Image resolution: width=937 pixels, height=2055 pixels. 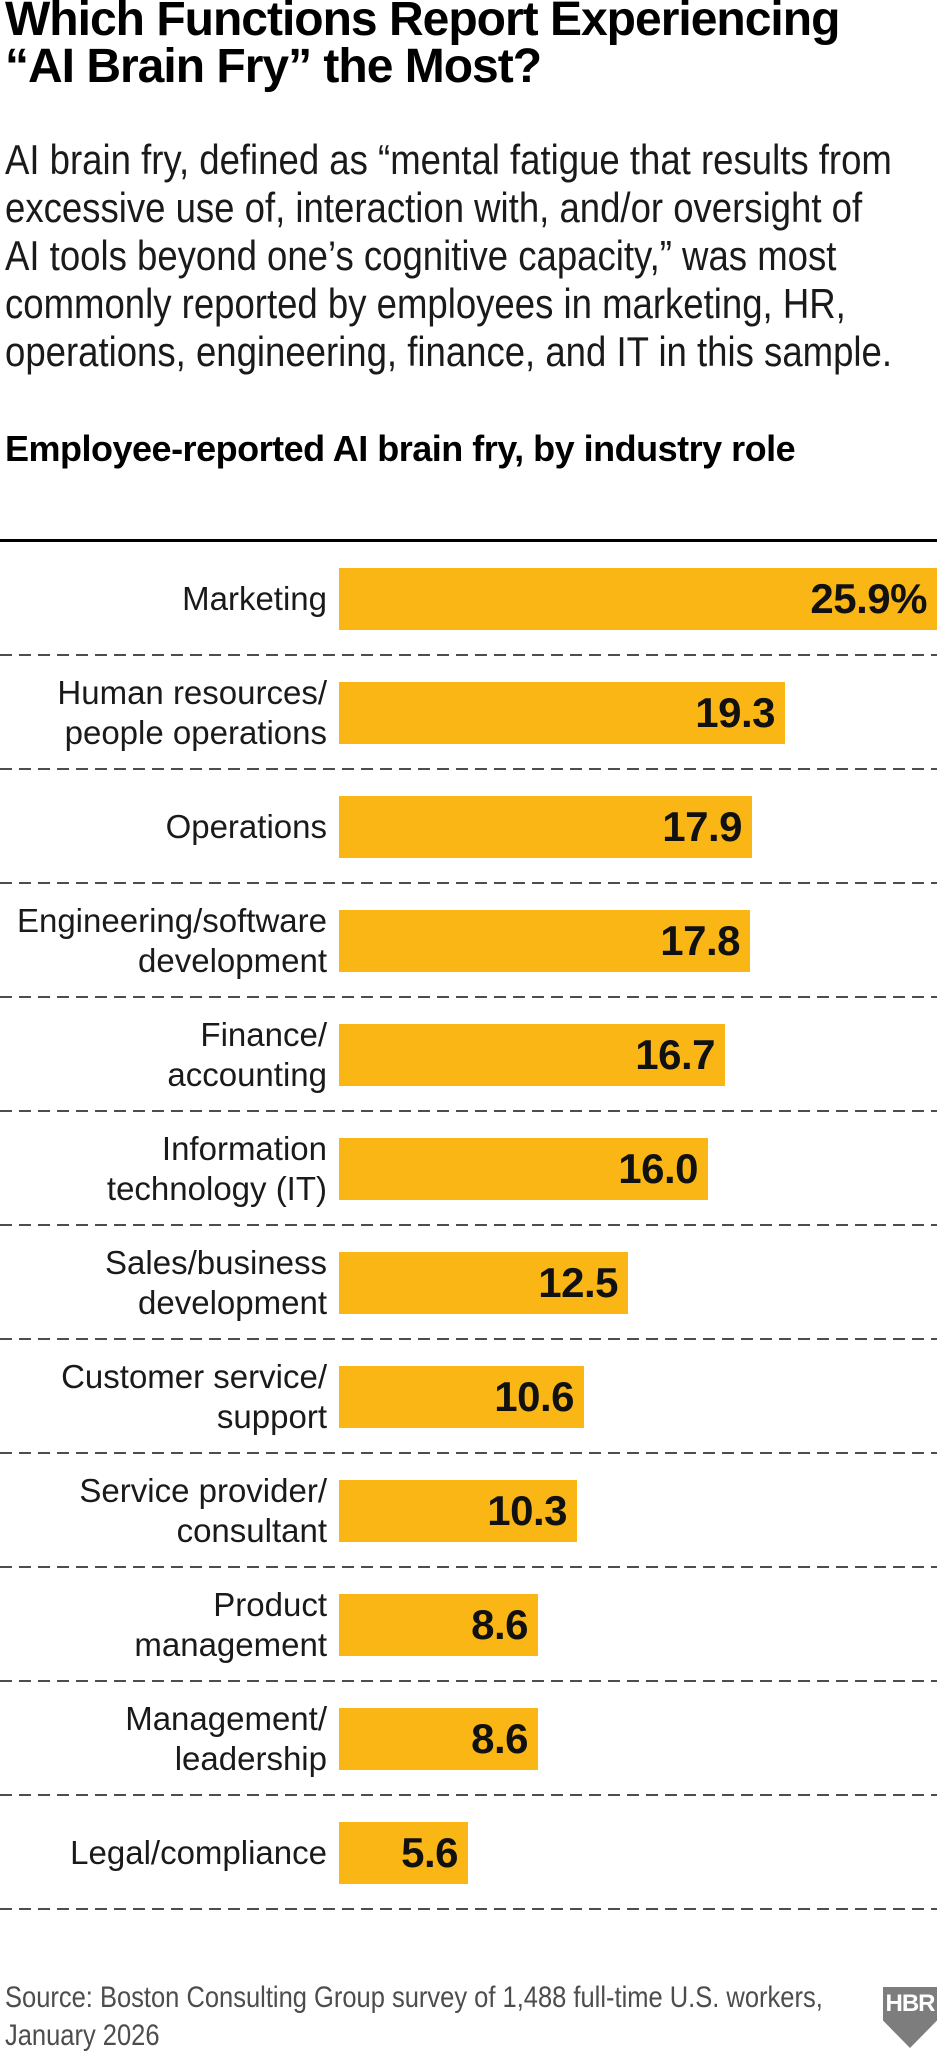 I want to click on bar-value-label: 25.9%, so click(x=868, y=598).